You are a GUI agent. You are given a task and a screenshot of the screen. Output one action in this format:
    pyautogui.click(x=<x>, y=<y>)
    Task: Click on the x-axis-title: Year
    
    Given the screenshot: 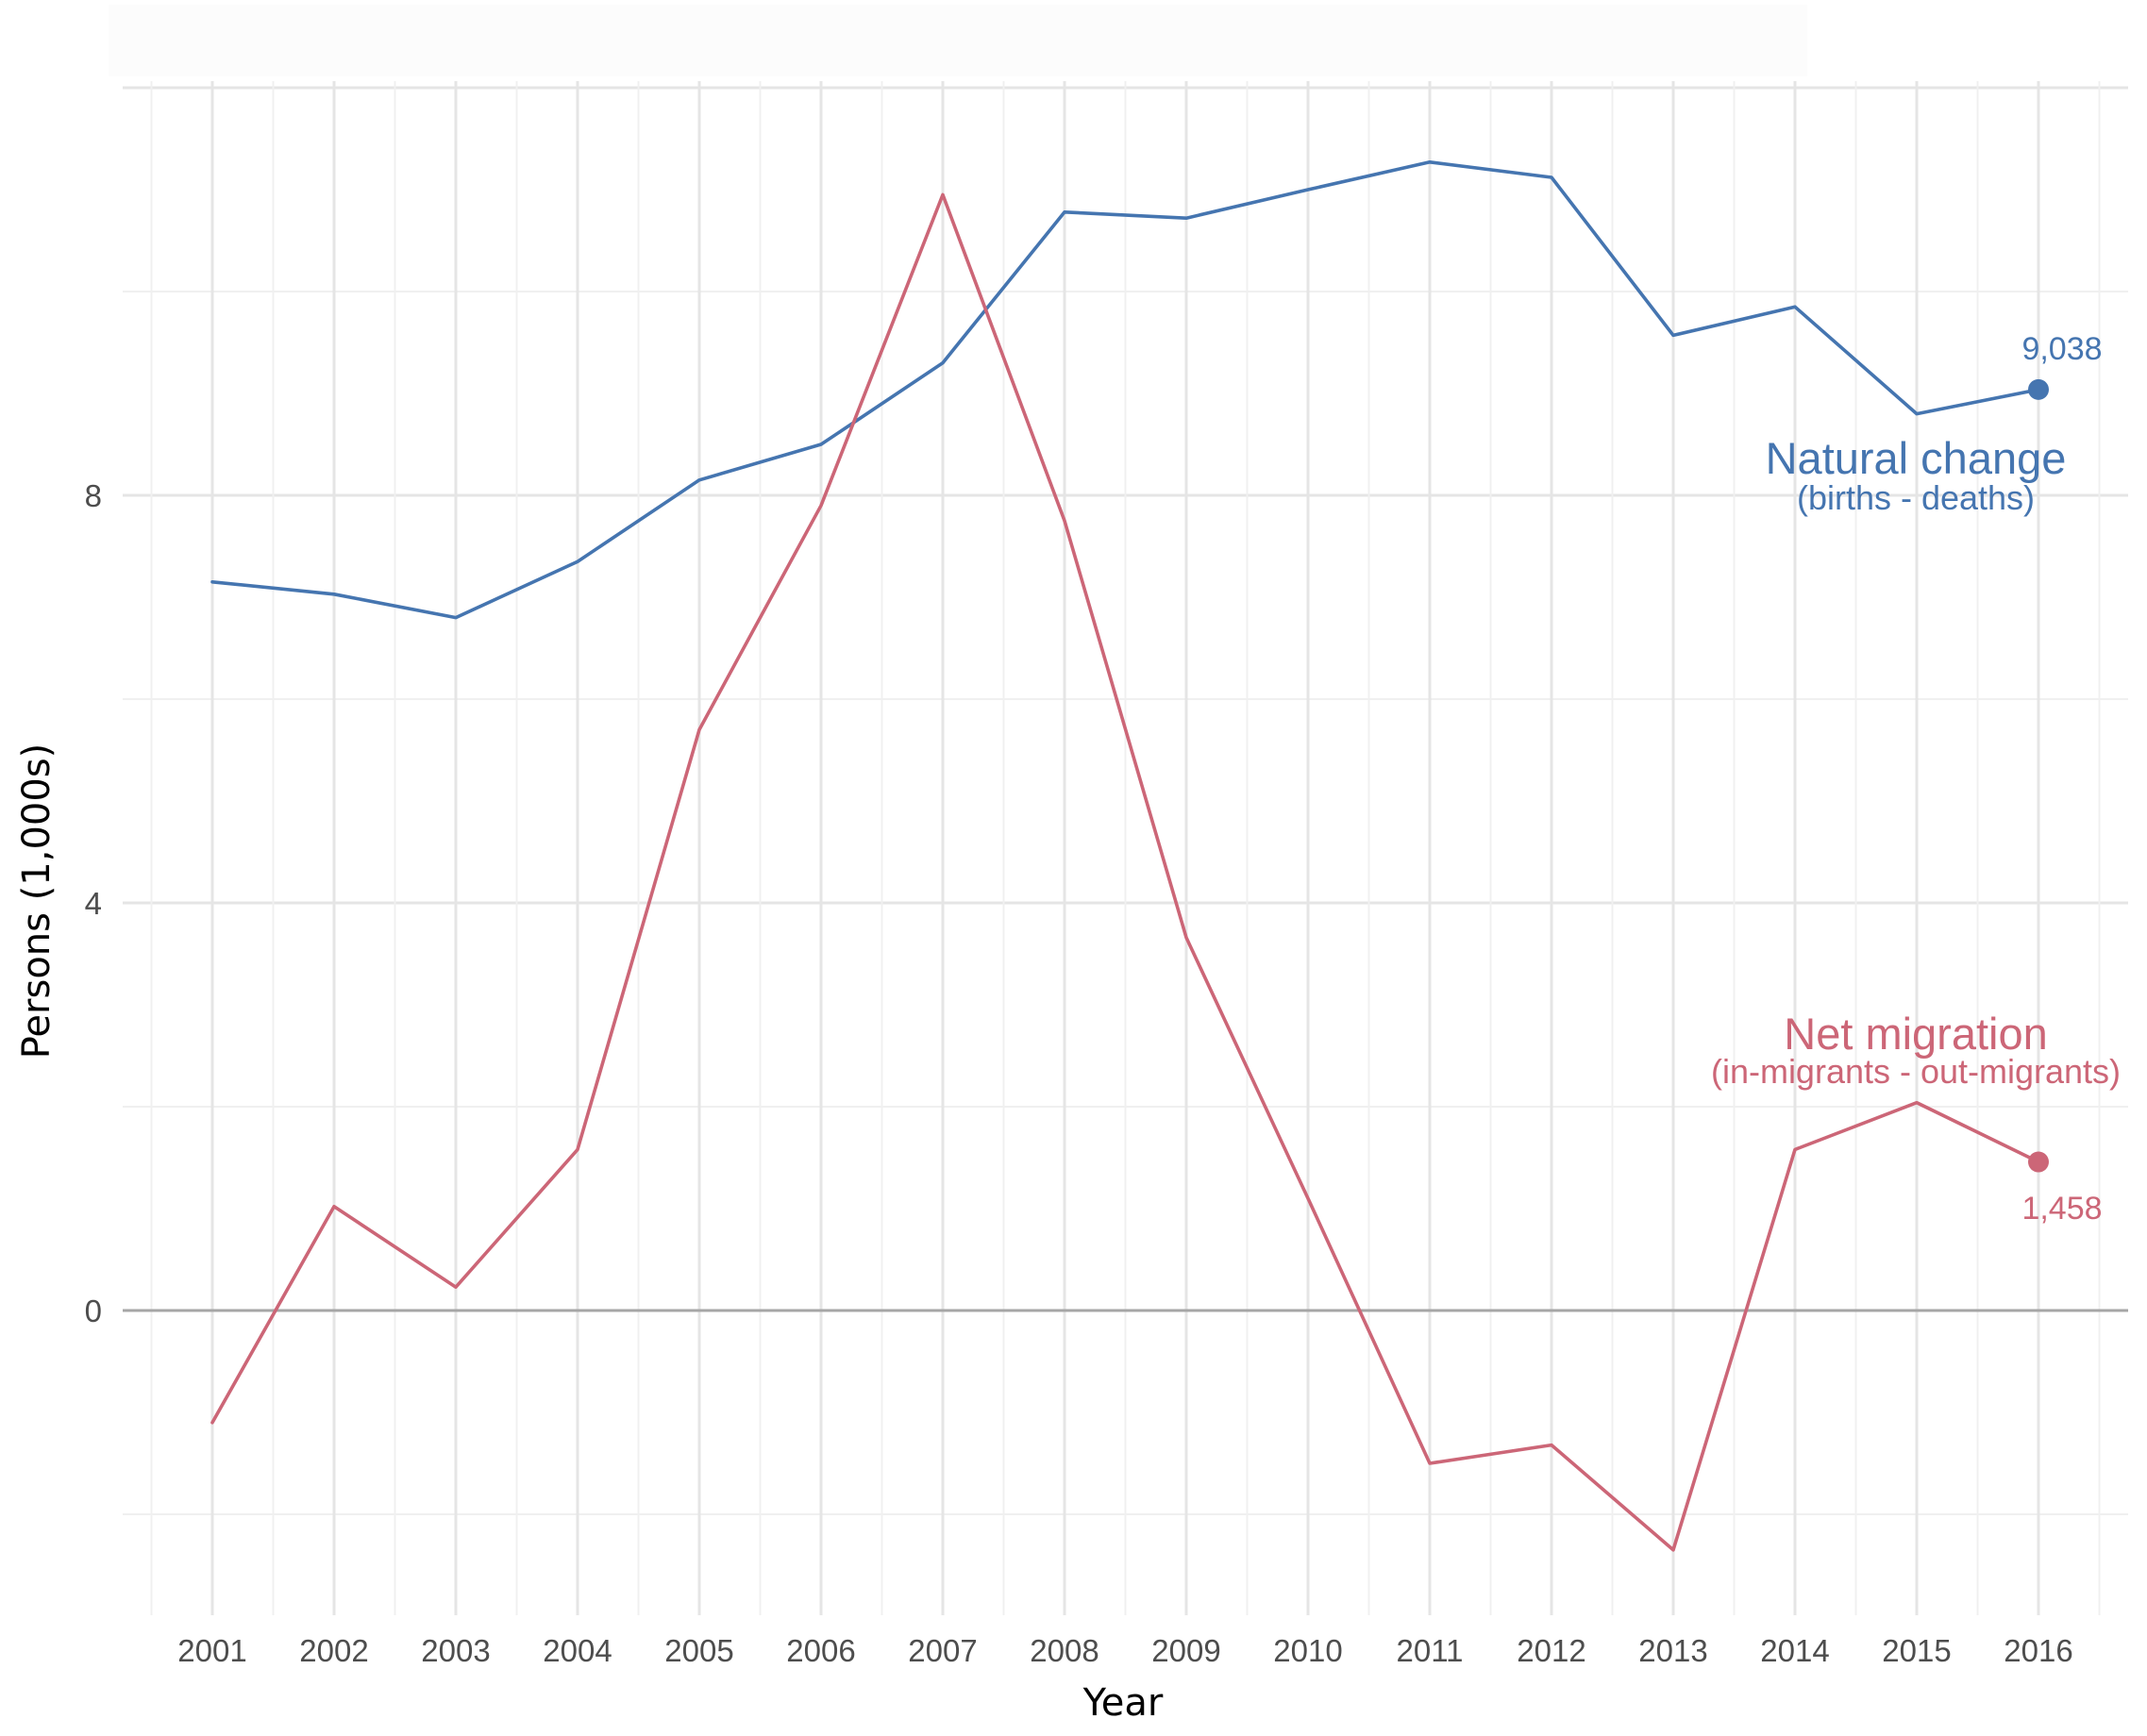 What is the action you would take?
    pyautogui.click(x=1123, y=1703)
    